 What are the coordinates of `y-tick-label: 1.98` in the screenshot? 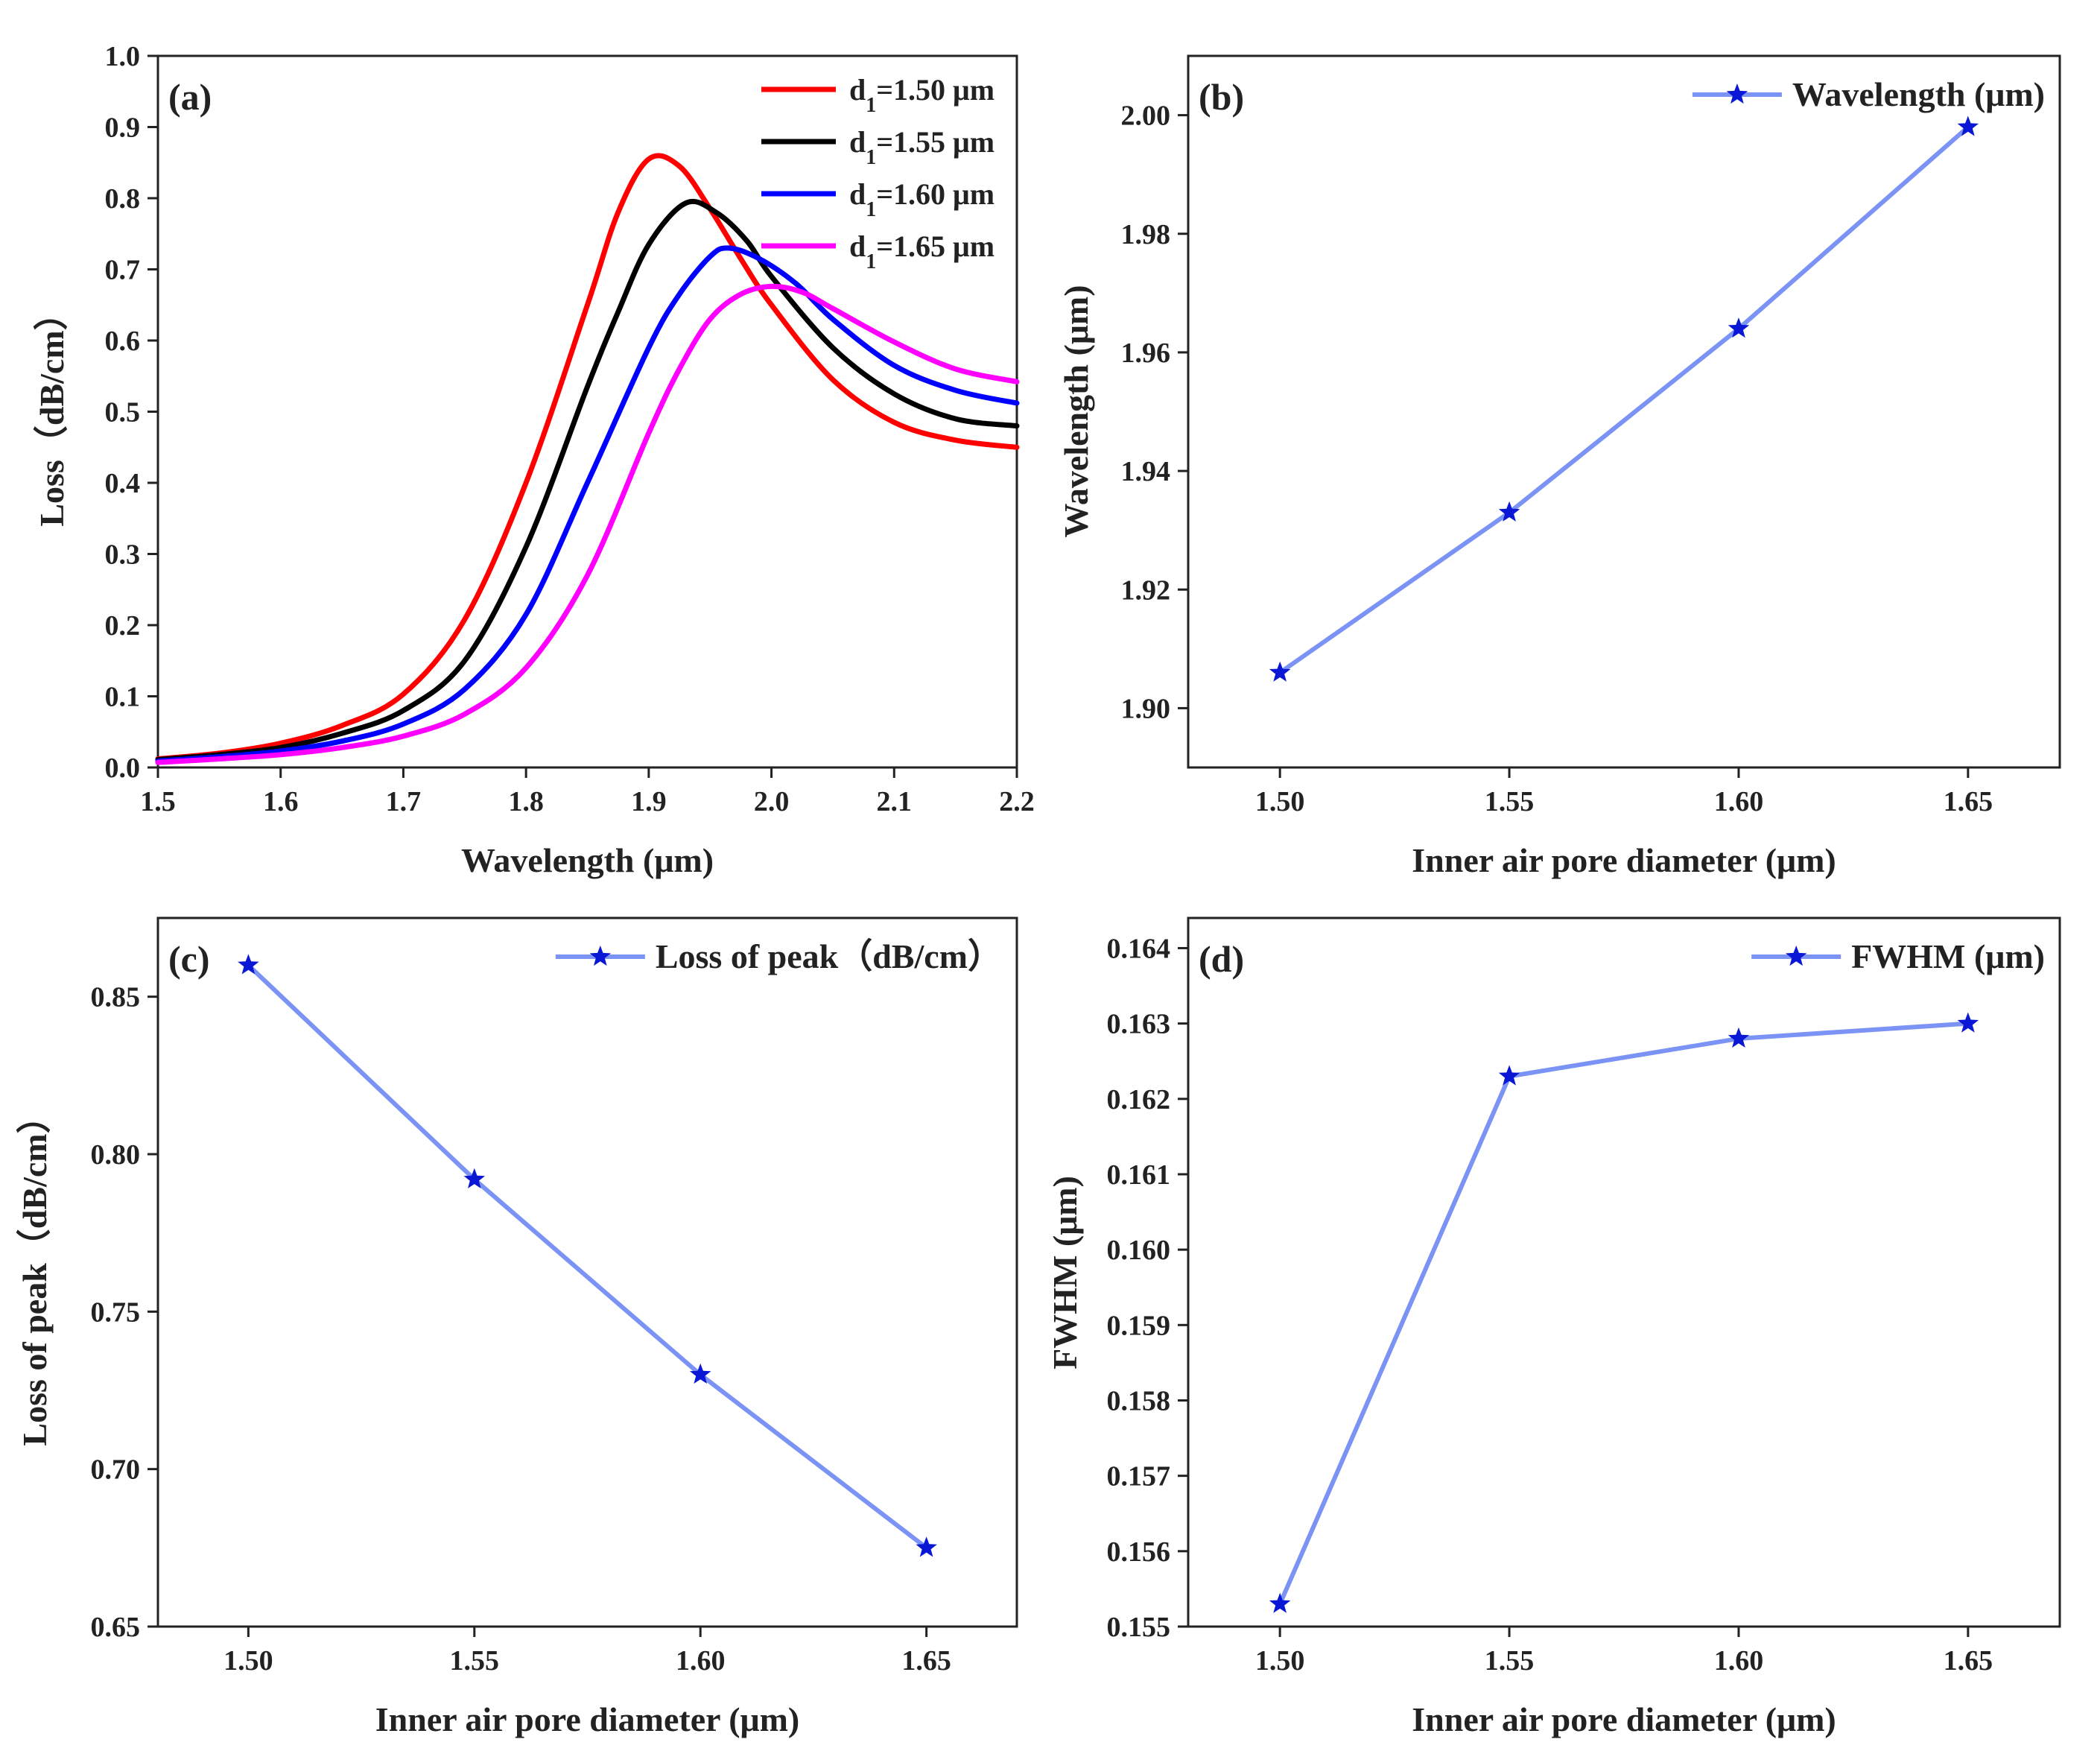 It's located at (1146, 235).